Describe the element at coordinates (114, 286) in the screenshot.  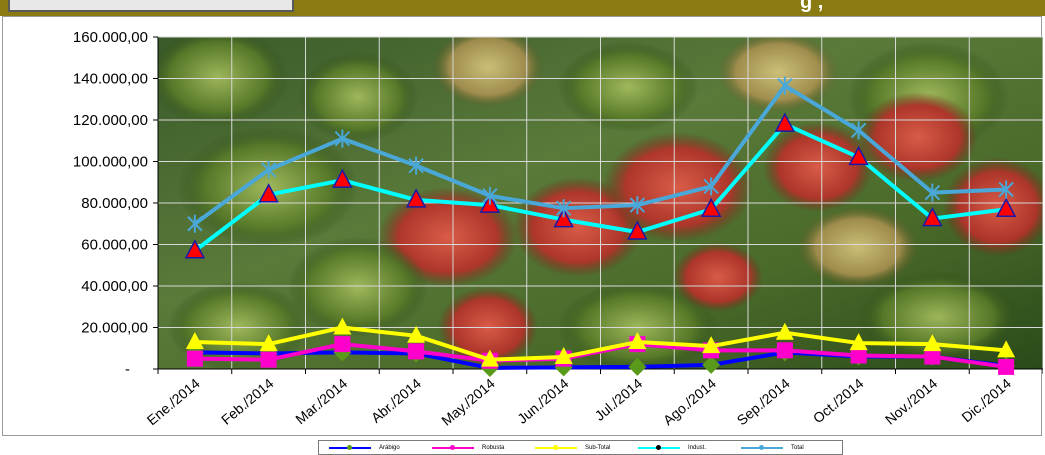
I see `y-tick-label: 40.000,00` at that location.